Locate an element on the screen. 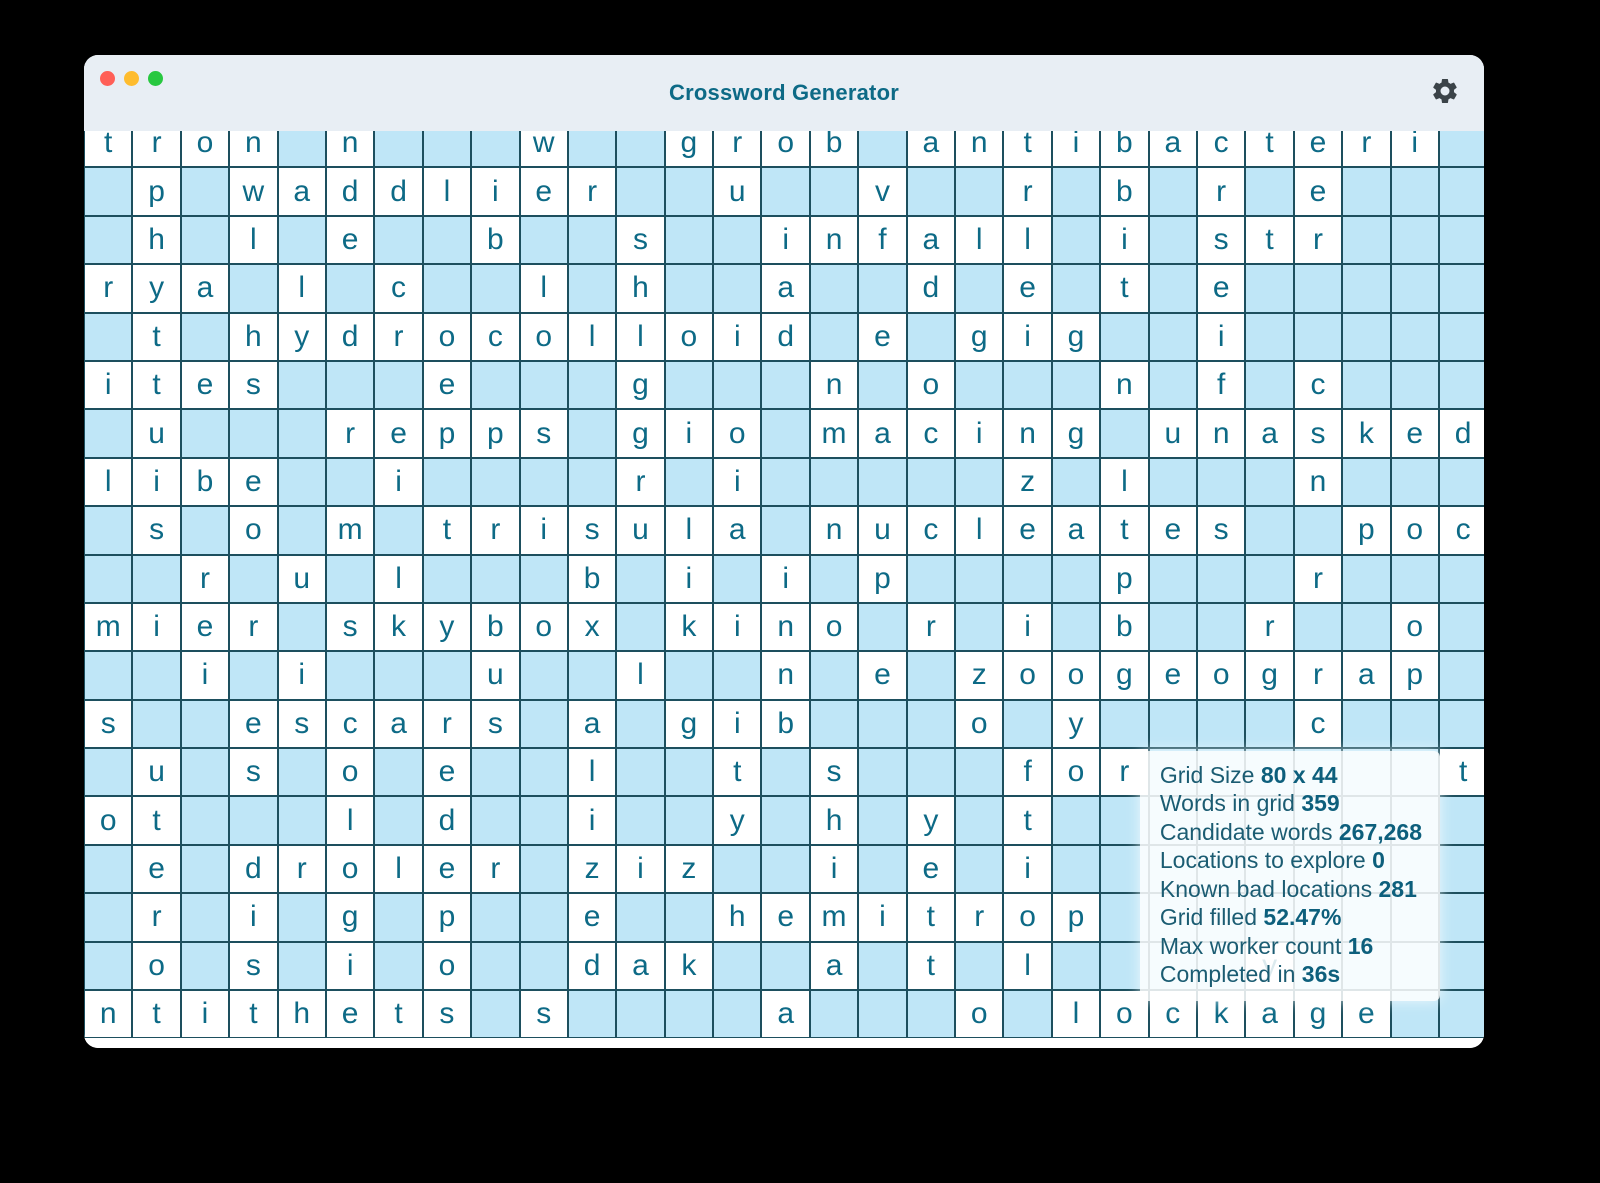  grid-cell-letter: h is located at coordinates (301, 1014).